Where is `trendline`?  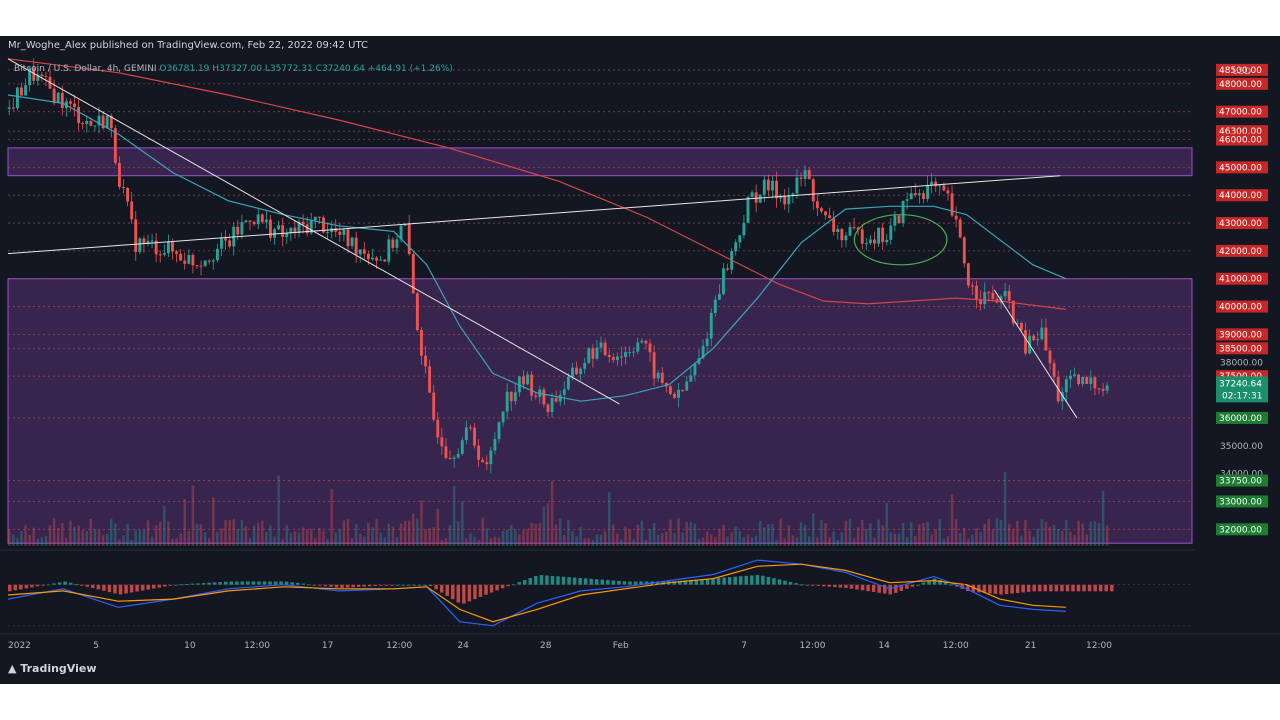 trendline is located at coordinates (534, 215).